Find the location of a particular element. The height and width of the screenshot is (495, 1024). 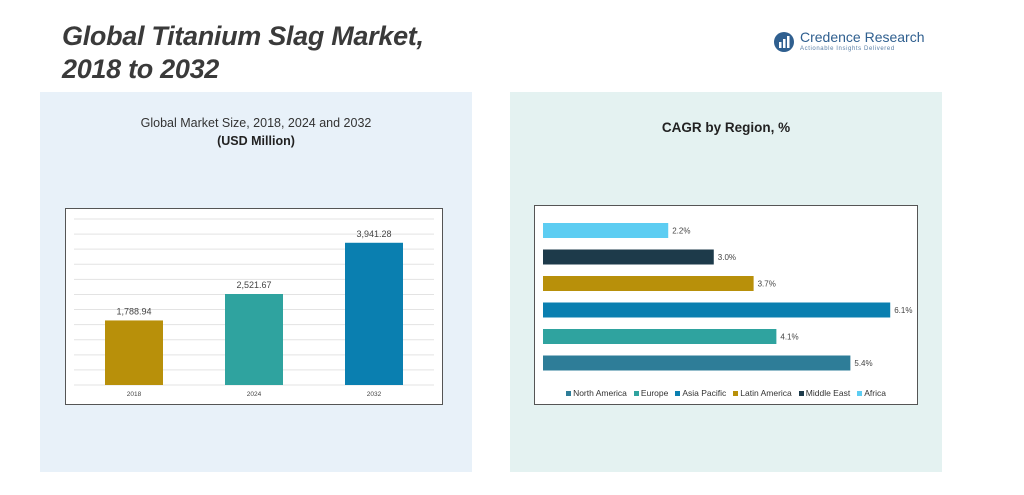

bar-latin-america is located at coordinates (648, 283).